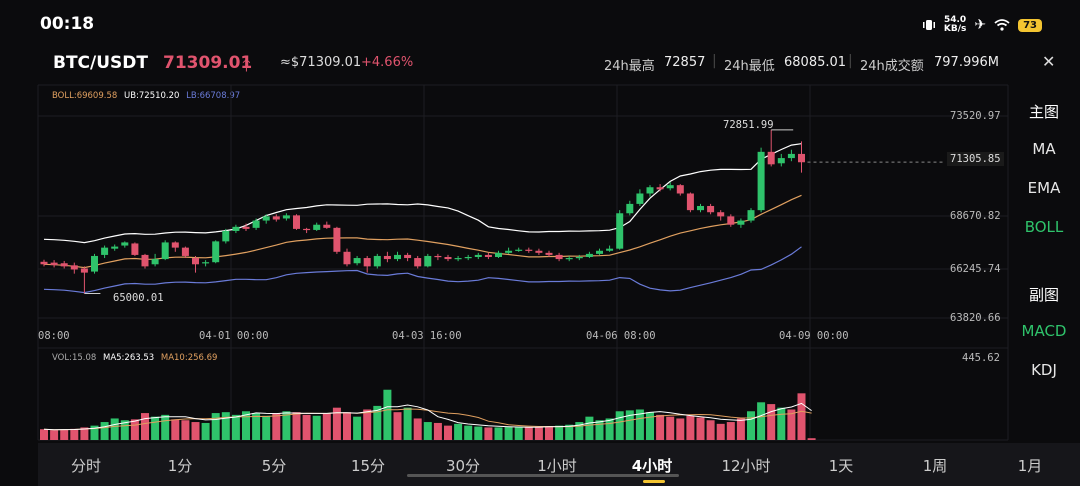  What do you see at coordinates (621, 336) in the screenshot?
I see `time-axis-label: 04-06 08:00` at bounding box center [621, 336].